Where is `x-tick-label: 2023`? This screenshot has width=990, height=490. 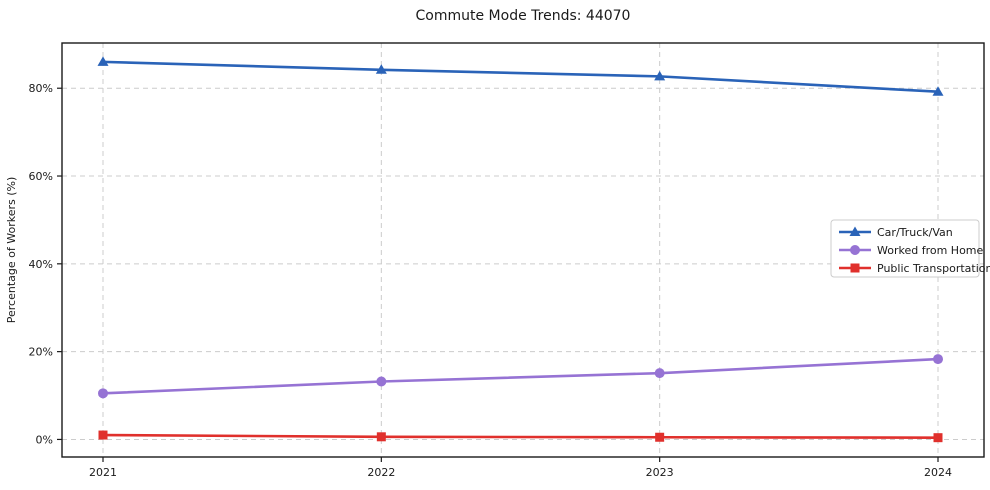 x-tick-label: 2023 is located at coordinates (660, 472).